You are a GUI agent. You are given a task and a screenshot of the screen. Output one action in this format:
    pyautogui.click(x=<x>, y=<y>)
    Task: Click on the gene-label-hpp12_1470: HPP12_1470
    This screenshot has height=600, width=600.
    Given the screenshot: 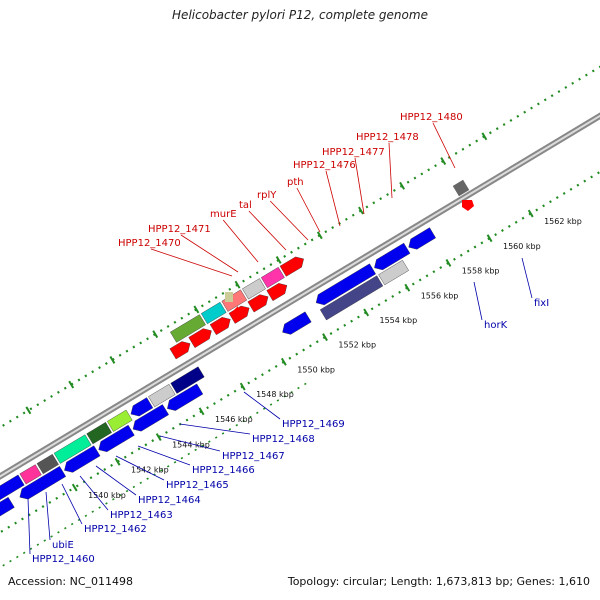 What is the action you would take?
    pyautogui.click(x=149, y=243)
    